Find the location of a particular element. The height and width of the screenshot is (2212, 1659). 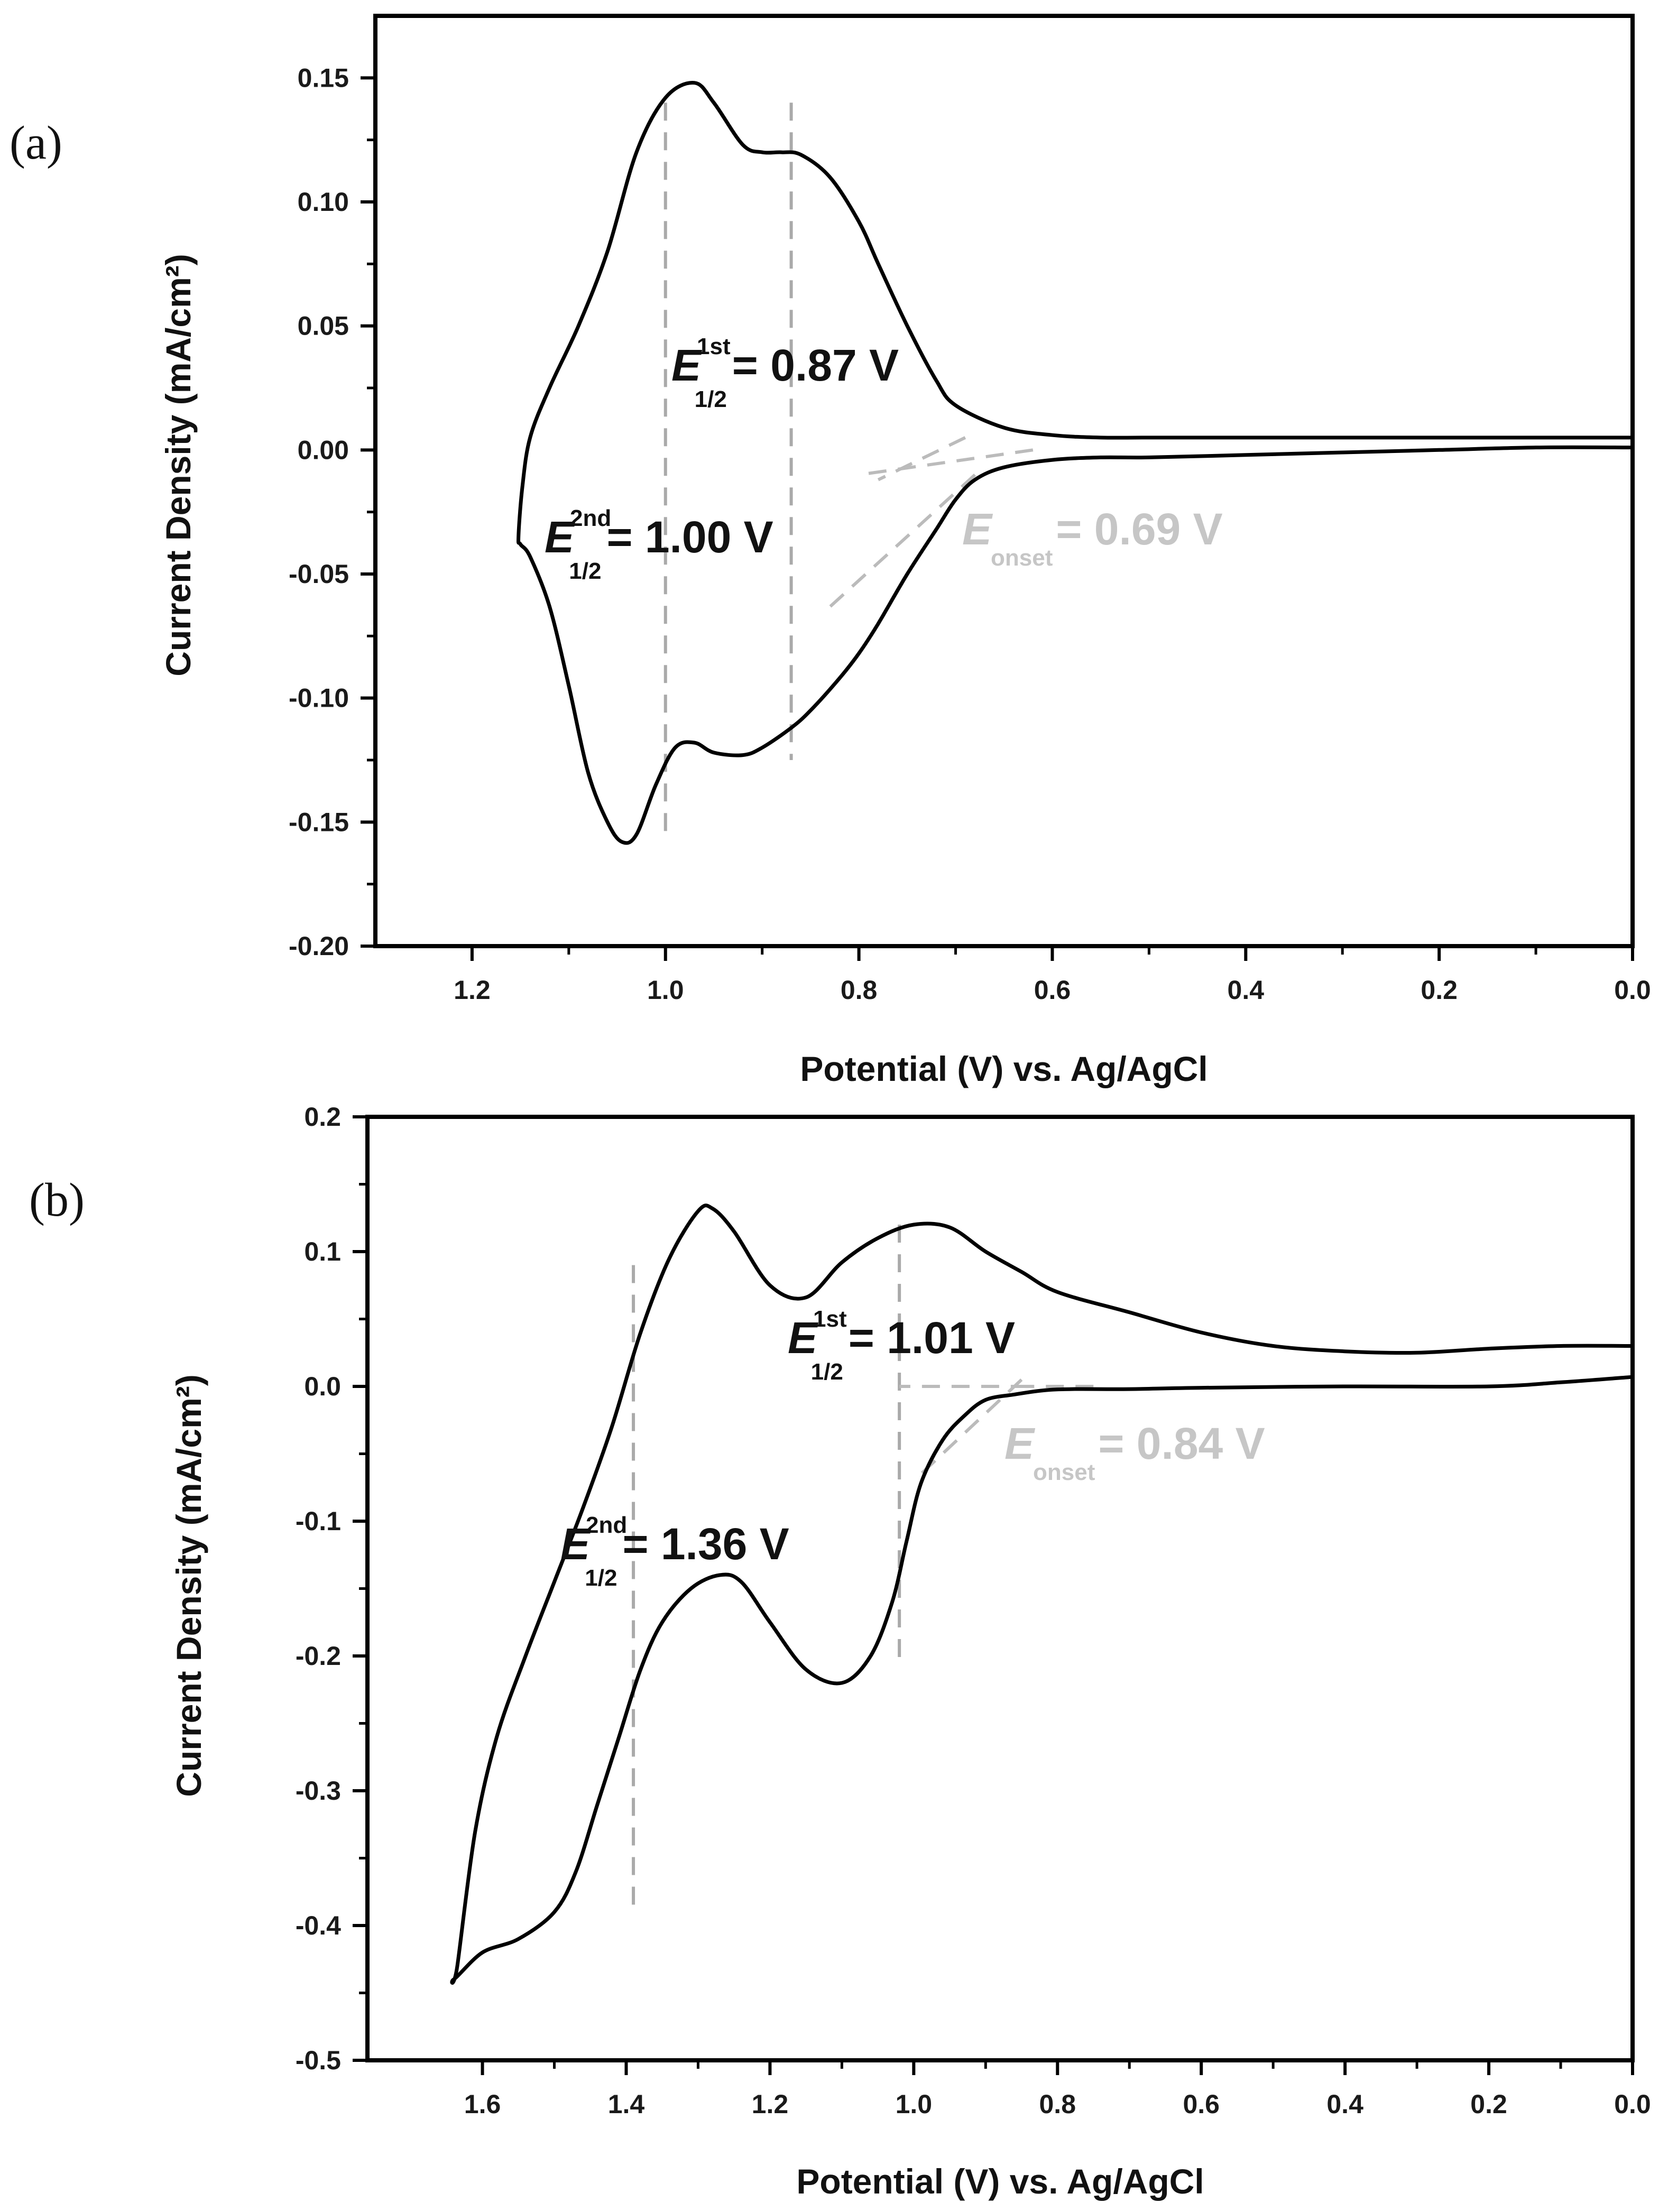

x-tick-label: 1.4 is located at coordinates (626, 2104).